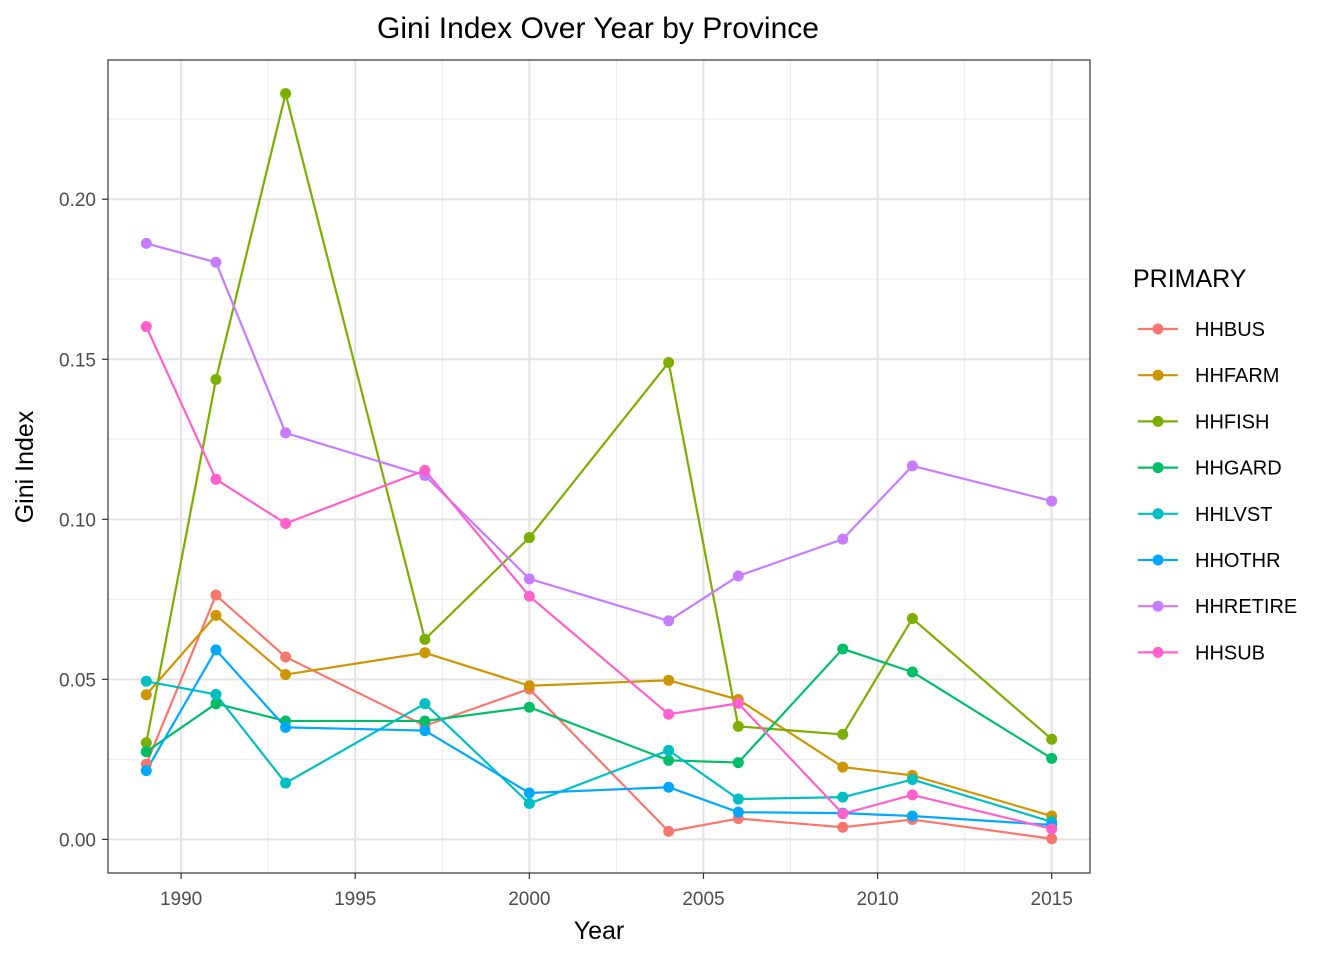 Image resolution: width=1344 pixels, height=960 pixels. I want to click on x-tick-label: 1995, so click(355, 899).